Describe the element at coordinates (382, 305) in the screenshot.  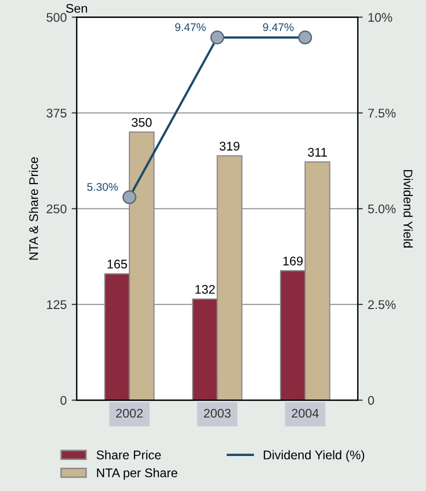
I see `y2-tick-label: 2.5%` at that location.